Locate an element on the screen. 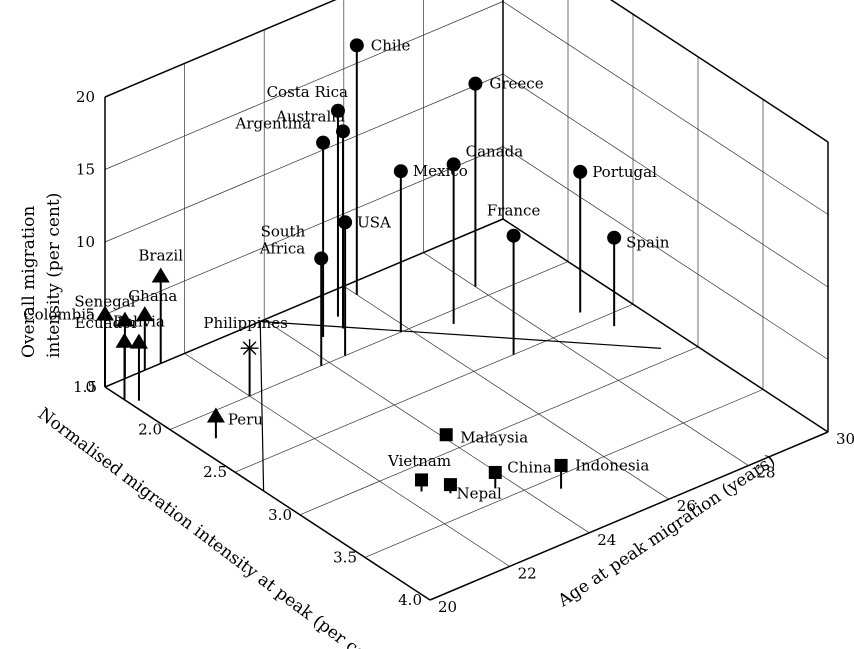  point-indonesia: Indonesia is located at coordinates (601, 472).